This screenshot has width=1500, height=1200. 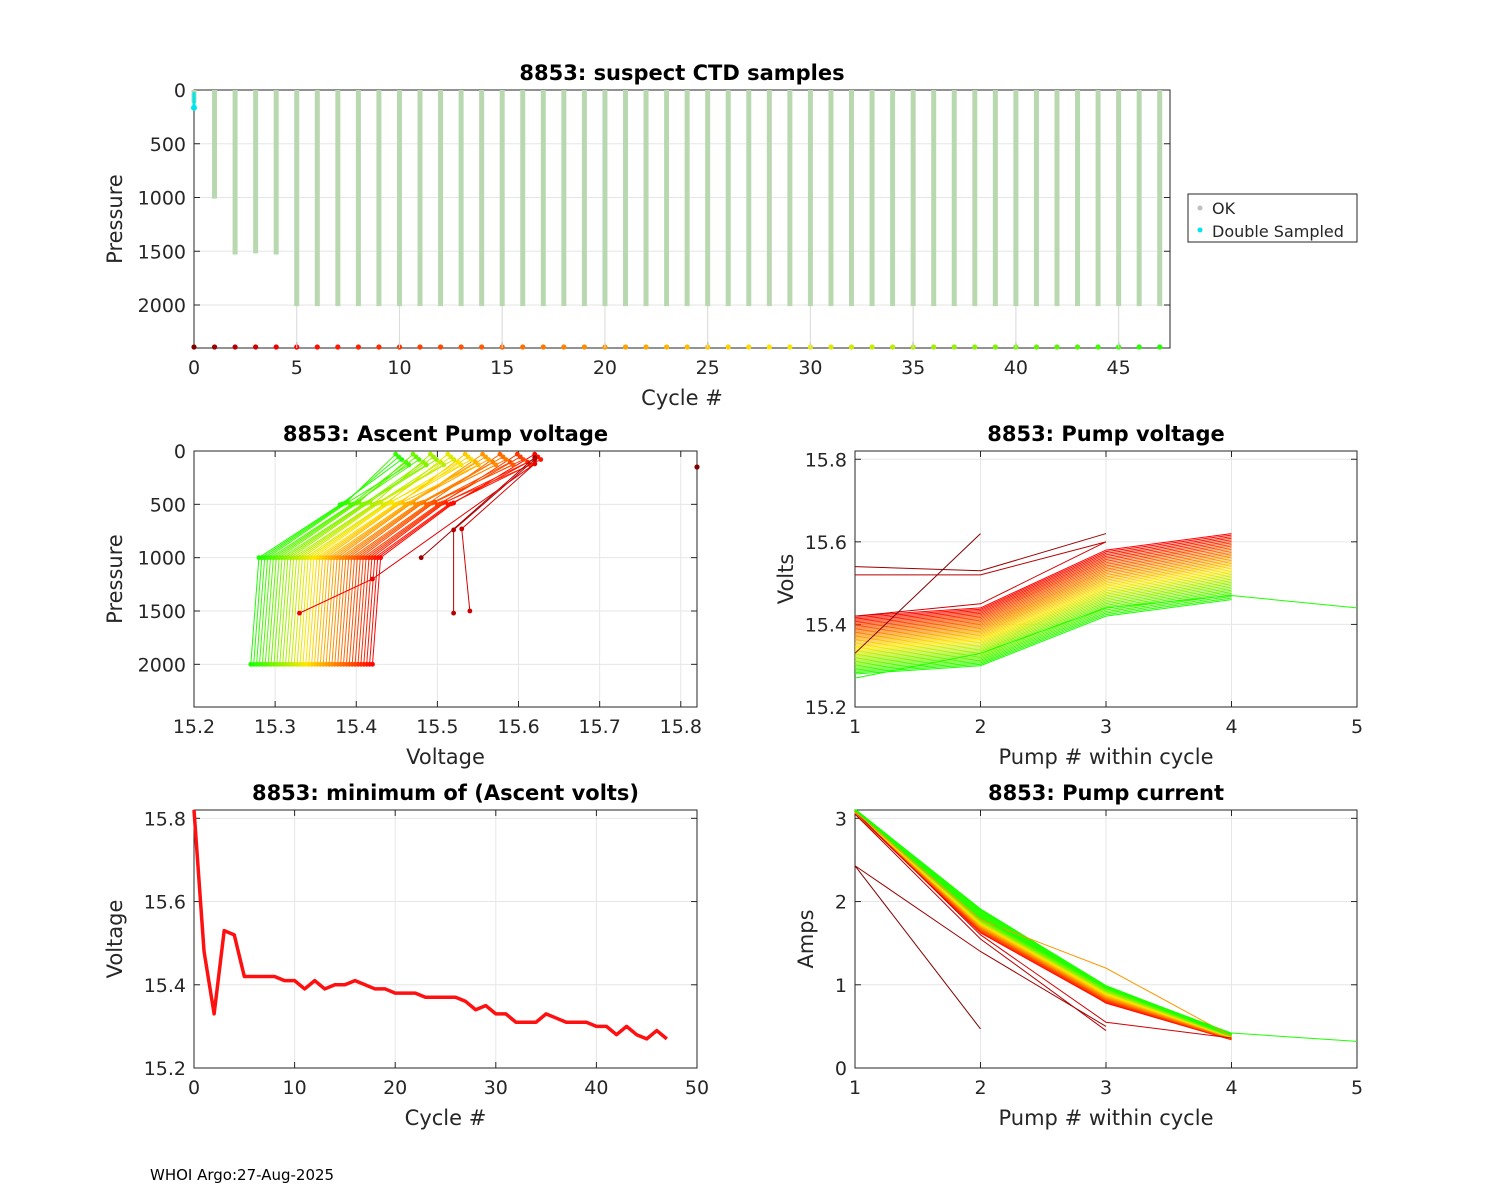 I want to click on ascent-early-line, so click(x=498, y=537).